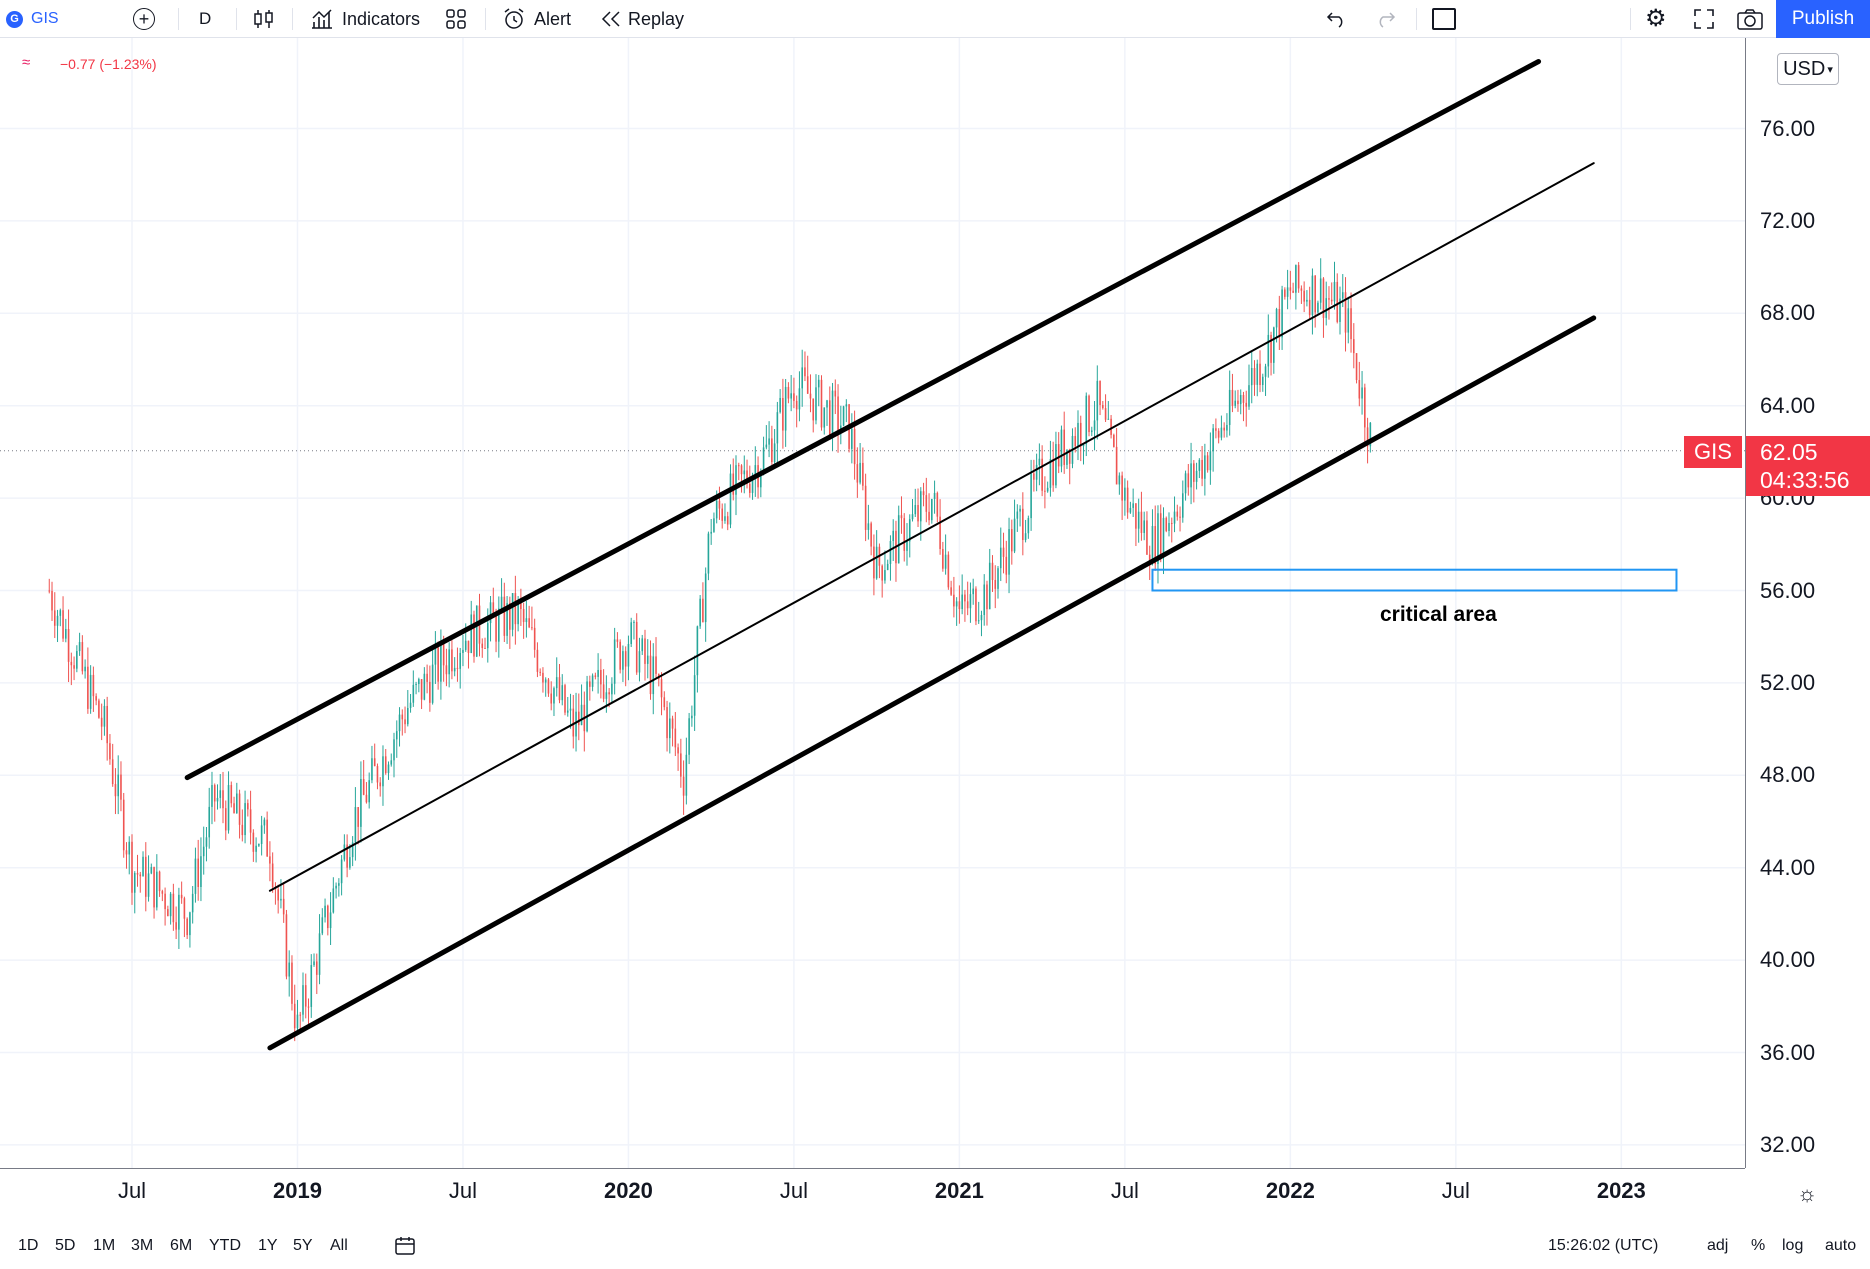 The image size is (1870, 1269). I want to click on range-button-1d: 1D, so click(28, 1245).